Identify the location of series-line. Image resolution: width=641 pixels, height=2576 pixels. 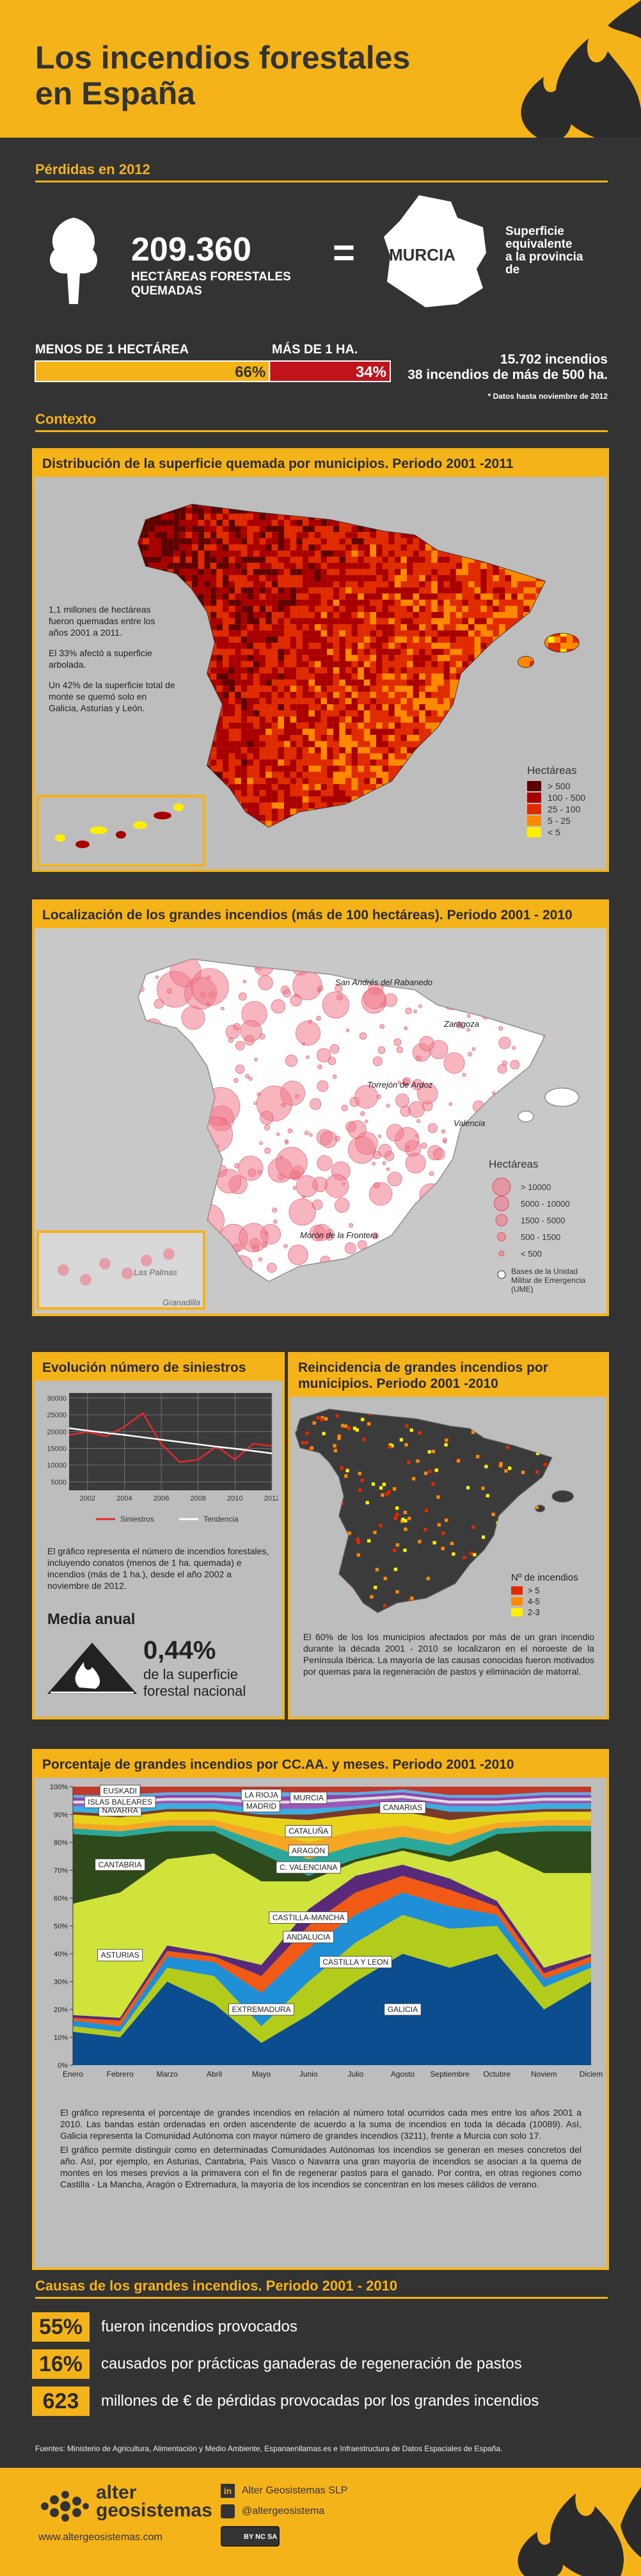
(170, 1437).